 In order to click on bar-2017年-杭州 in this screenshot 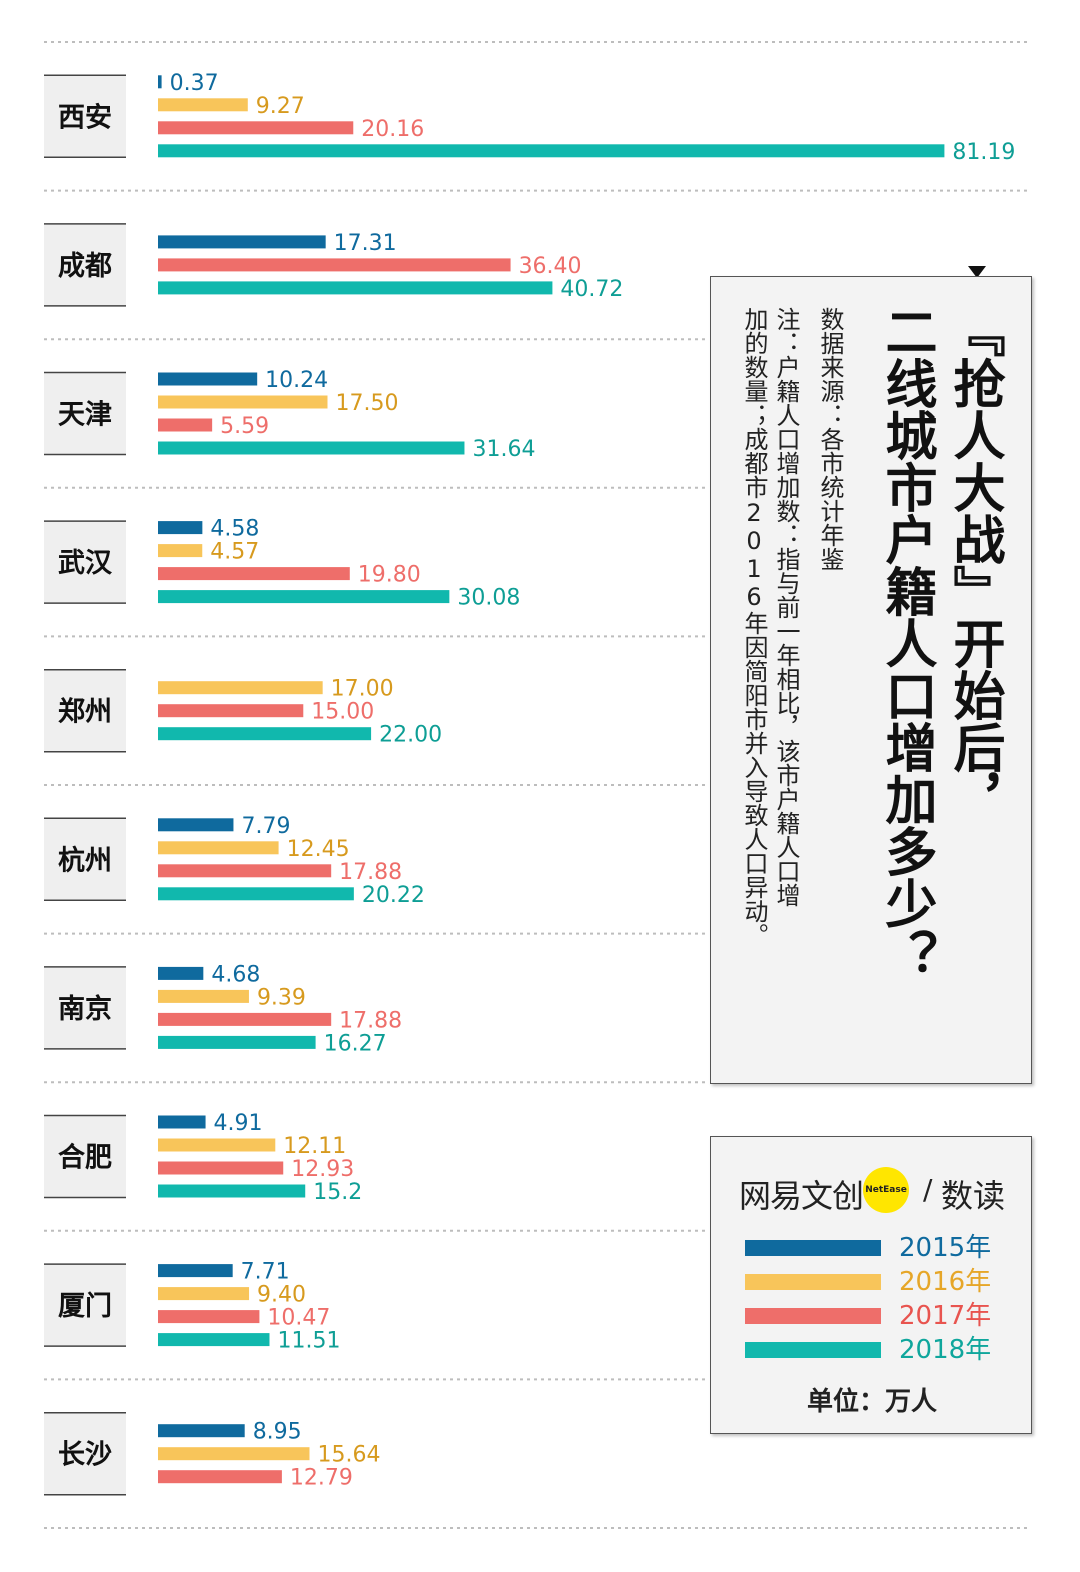, I will do `click(245, 871)`.